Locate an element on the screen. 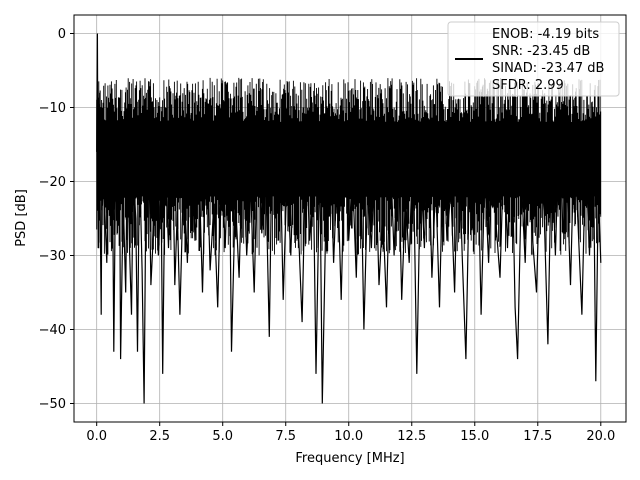 The image size is (640, 480). x-axis-ticks: 0.0 2.5 5.0 7.5 10.0 12.5 15.0 17.5 20.0 is located at coordinates (350, 433).